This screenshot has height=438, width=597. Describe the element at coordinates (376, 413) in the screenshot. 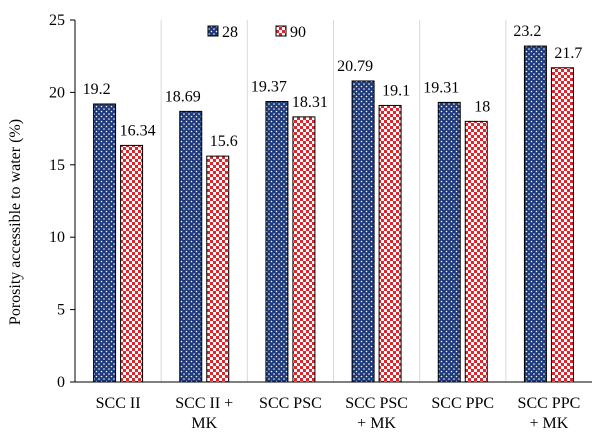

I see `x-tick-label: SCC PSC + MK` at that location.